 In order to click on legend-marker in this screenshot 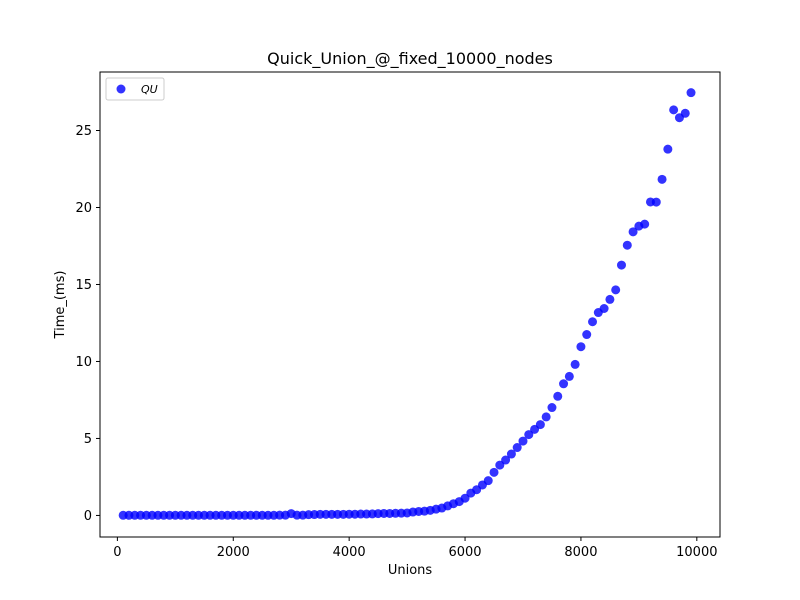, I will do `click(121, 89)`.